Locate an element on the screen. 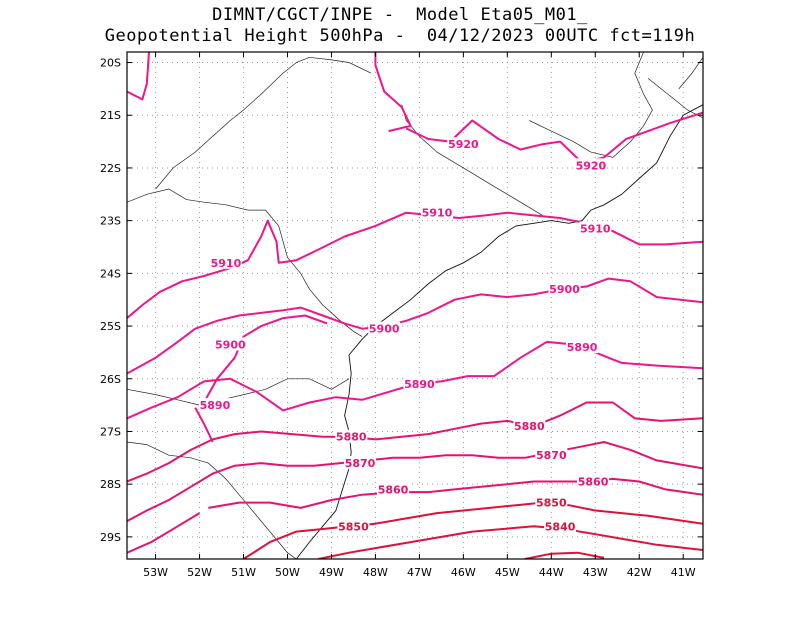  lon-tick-label: 44W is located at coordinates (551, 572).